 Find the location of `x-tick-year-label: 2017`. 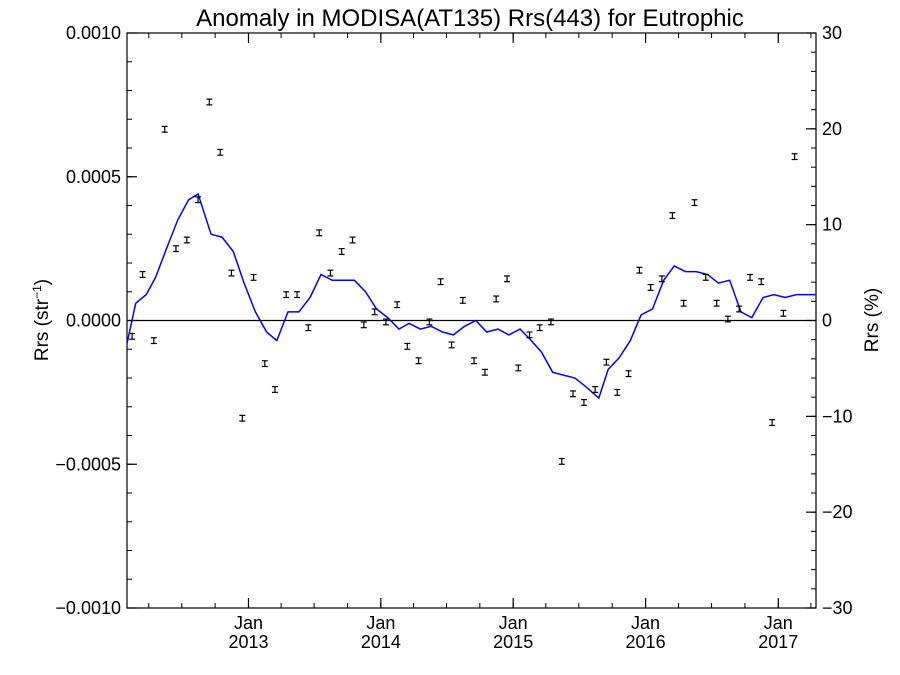

x-tick-year-label: 2017 is located at coordinates (778, 642).